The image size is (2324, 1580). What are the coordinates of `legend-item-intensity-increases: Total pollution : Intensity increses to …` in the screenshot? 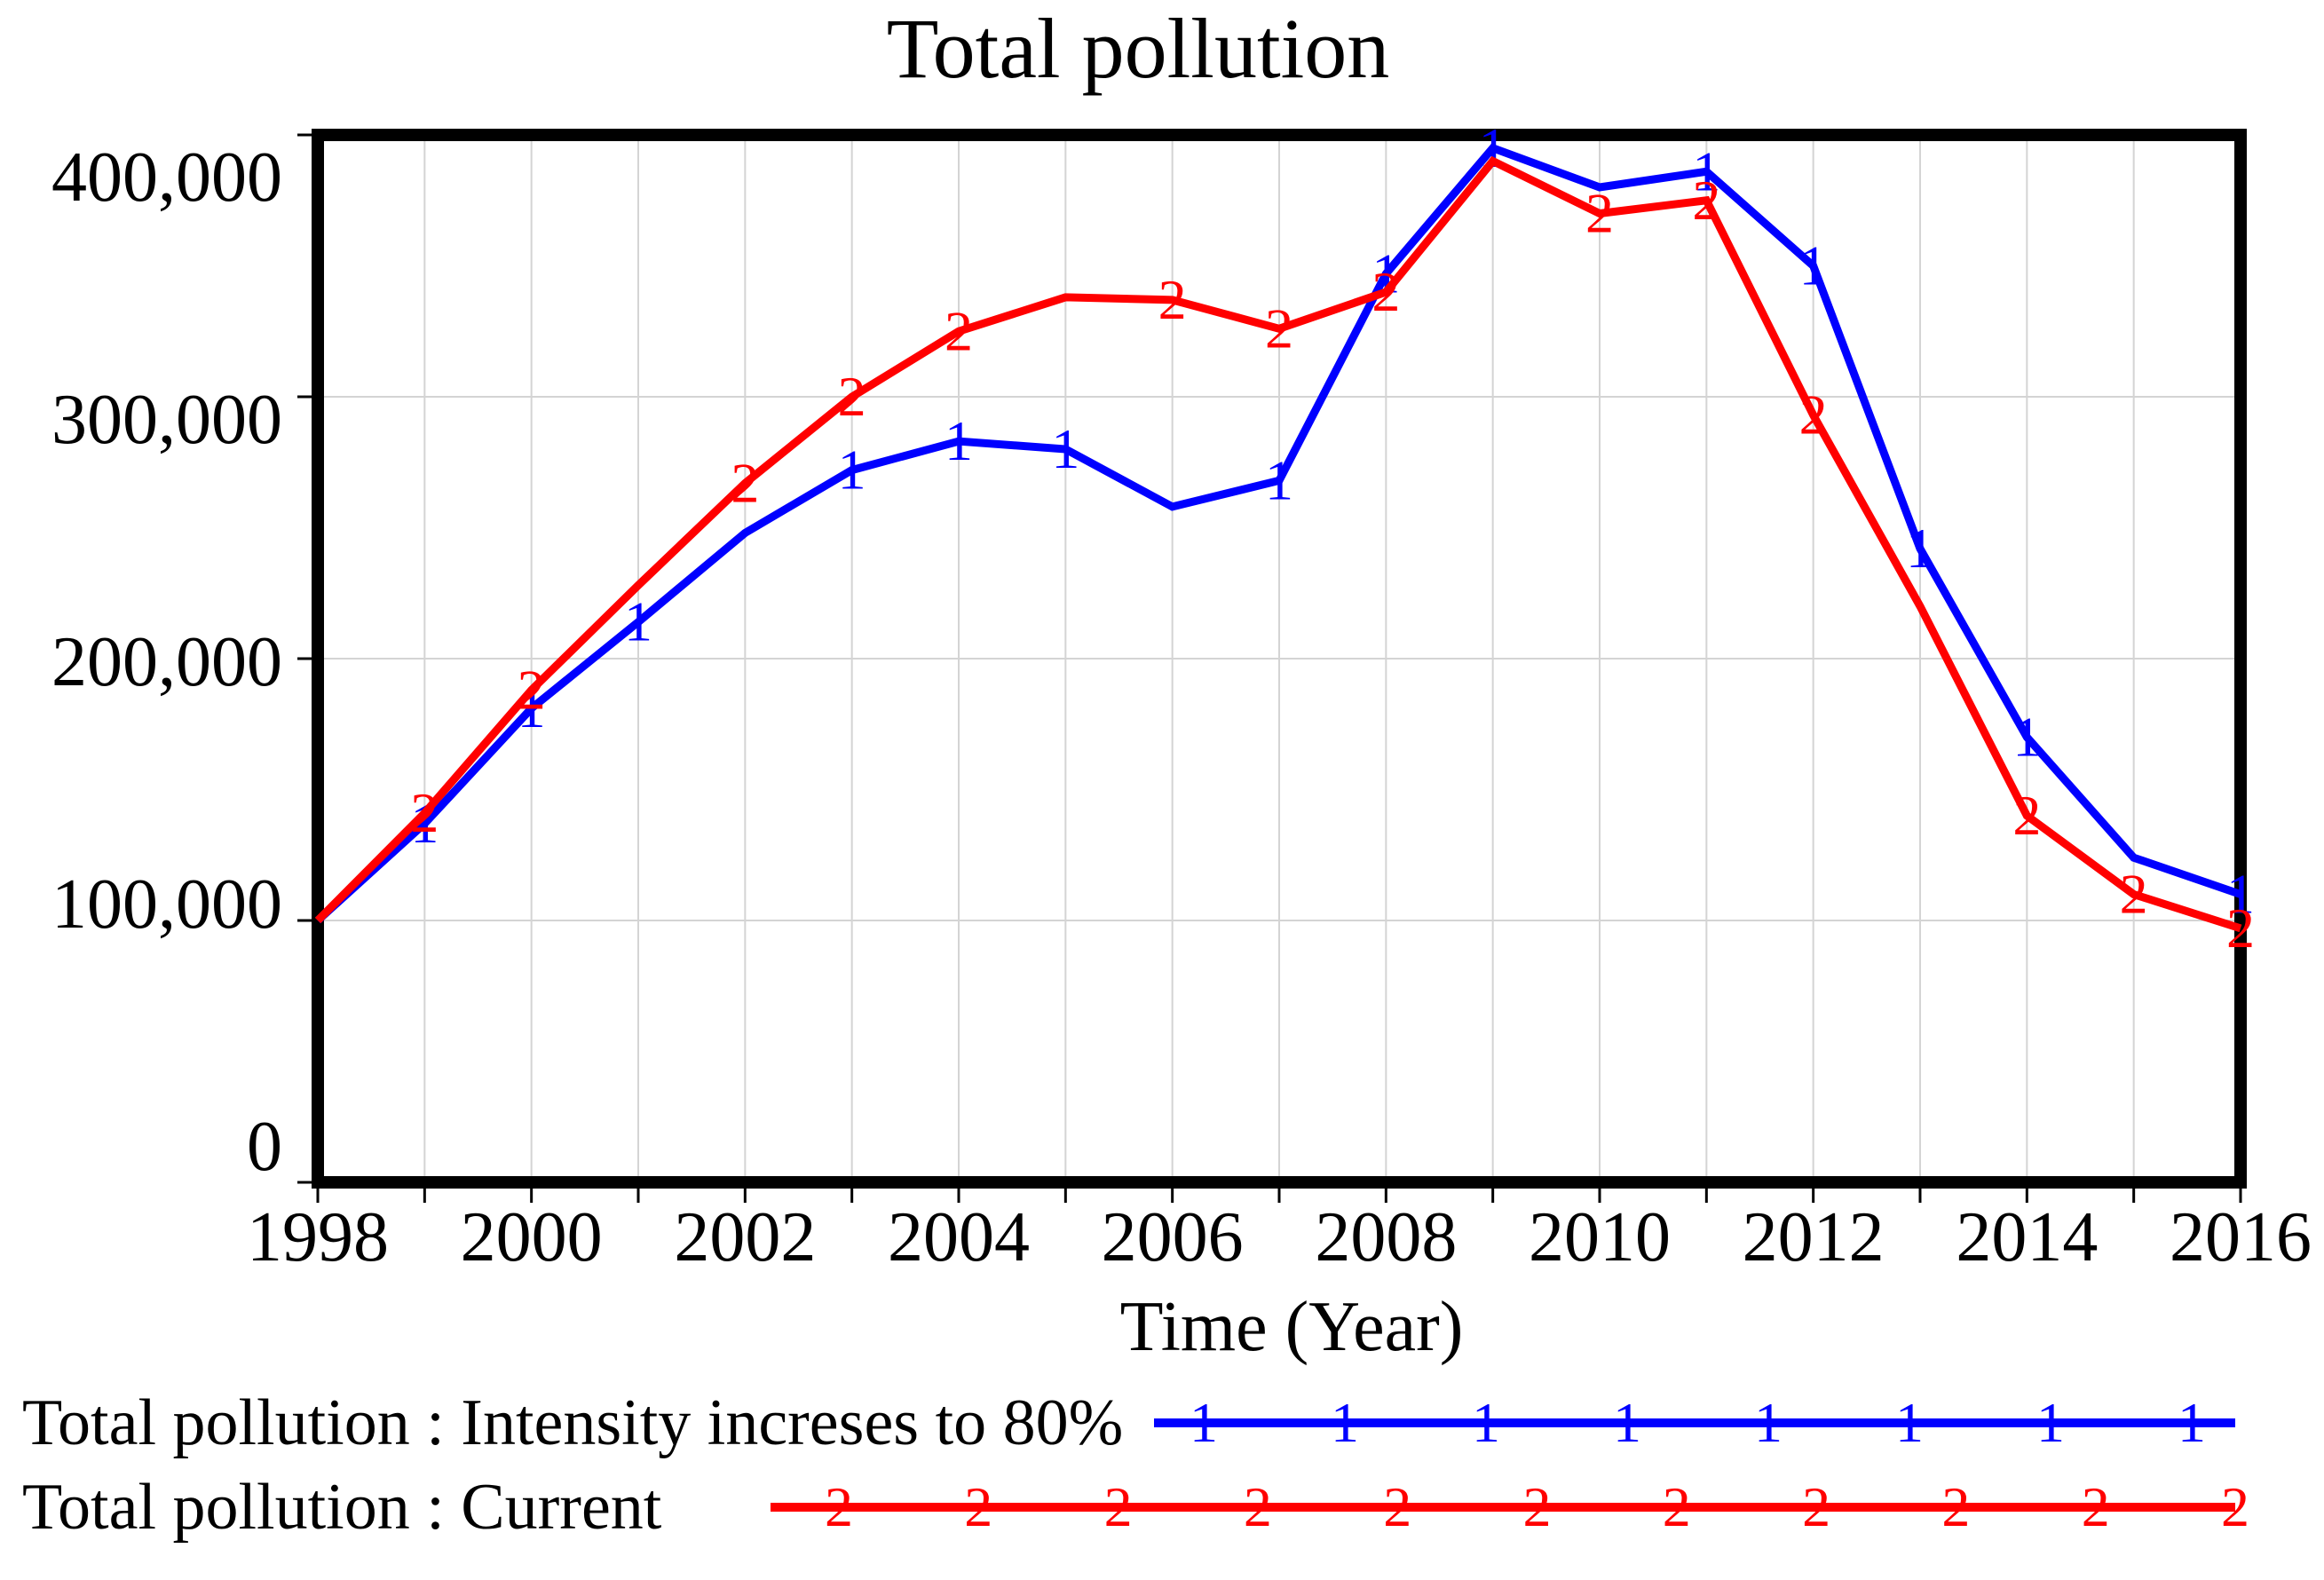 It's located at (573, 1422).